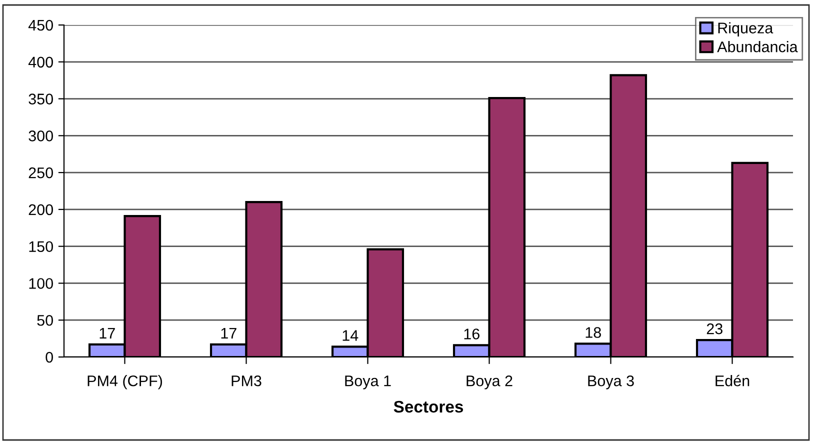  What do you see at coordinates (472, 334) in the screenshot?
I see `data-label: 16` at bounding box center [472, 334].